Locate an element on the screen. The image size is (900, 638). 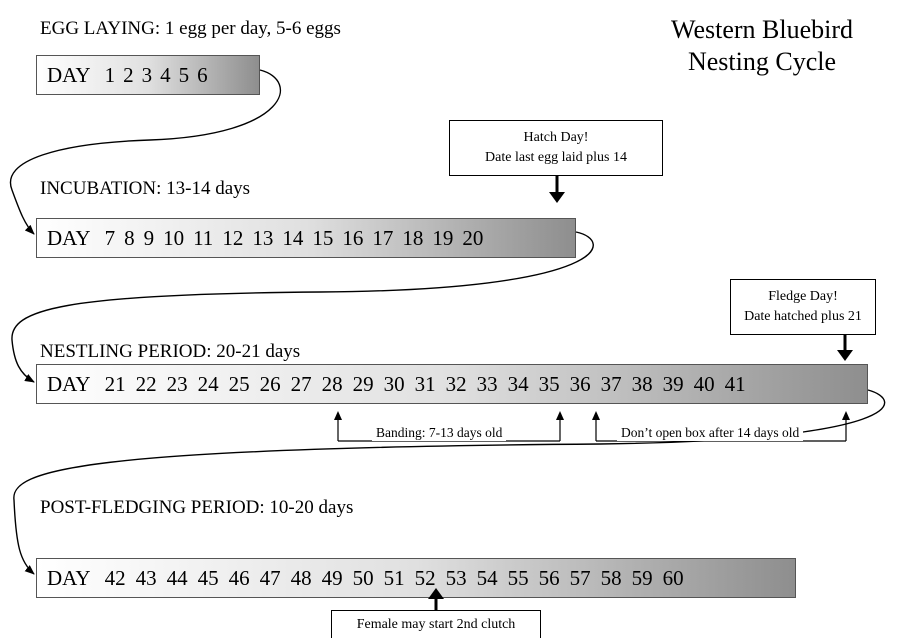
day-number: 37 is located at coordinates (611, 383).